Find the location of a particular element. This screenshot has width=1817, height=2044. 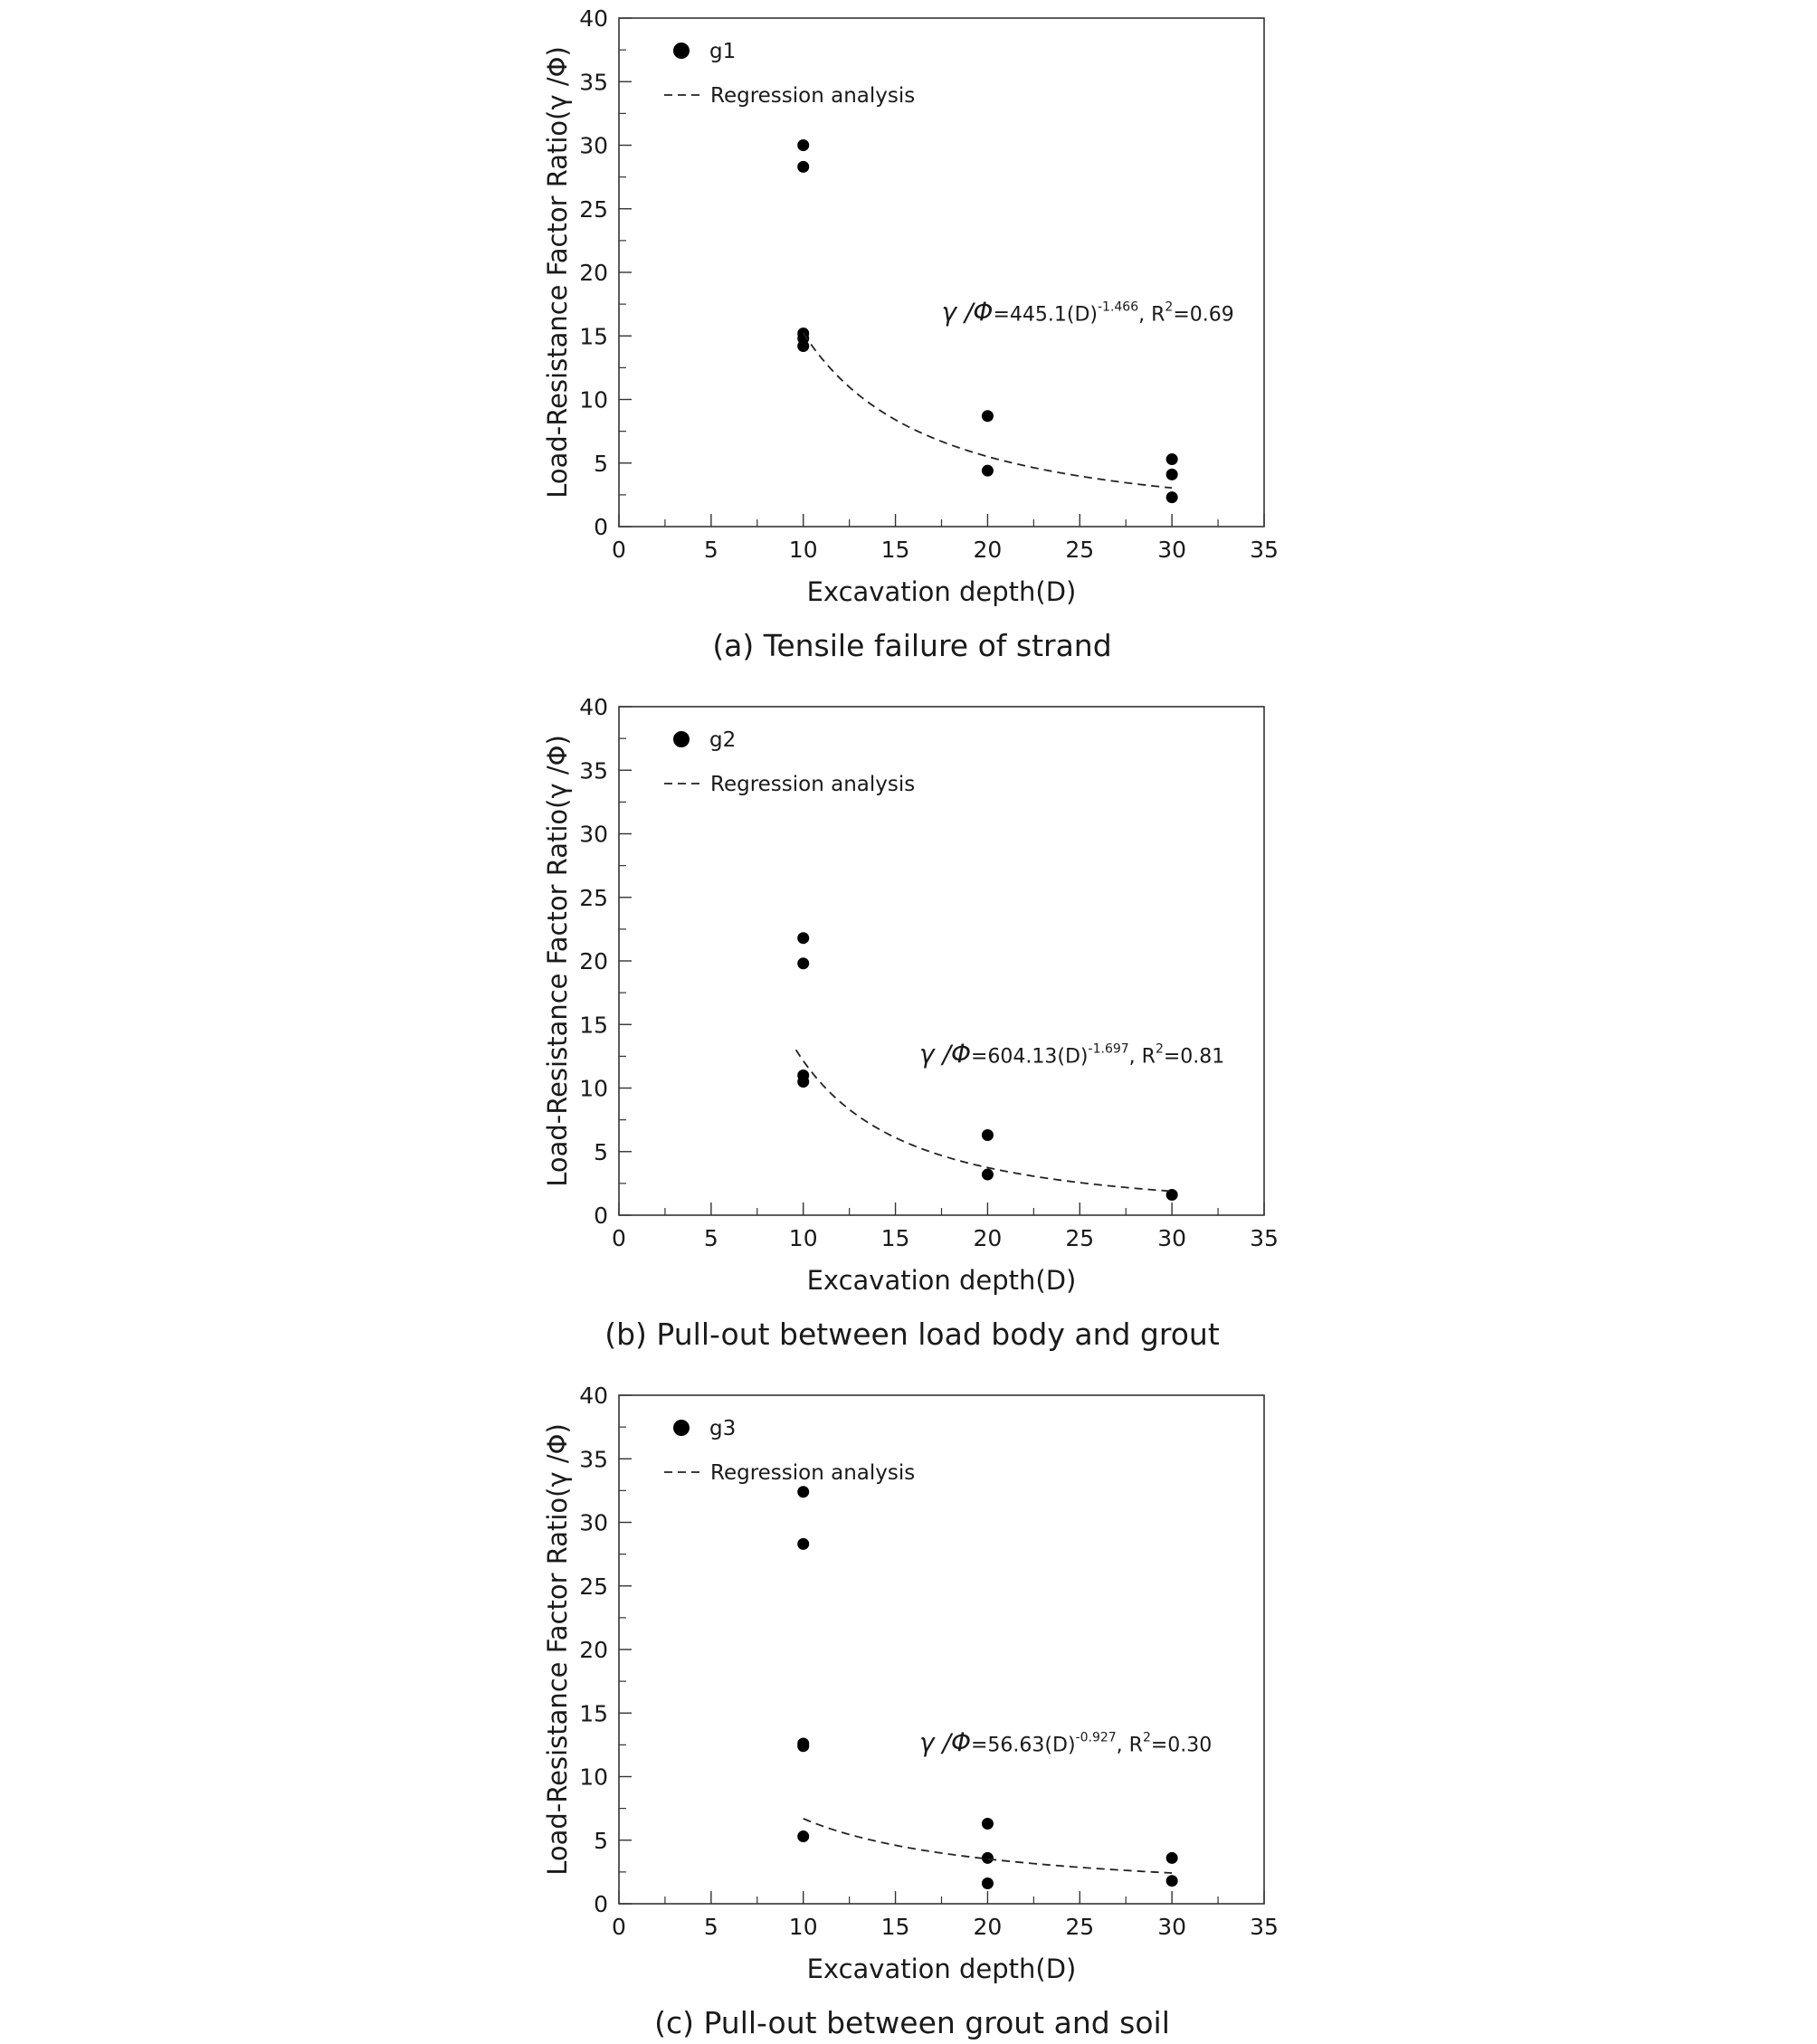

x-tick-label: 5 is located at coordinates (711, 550).